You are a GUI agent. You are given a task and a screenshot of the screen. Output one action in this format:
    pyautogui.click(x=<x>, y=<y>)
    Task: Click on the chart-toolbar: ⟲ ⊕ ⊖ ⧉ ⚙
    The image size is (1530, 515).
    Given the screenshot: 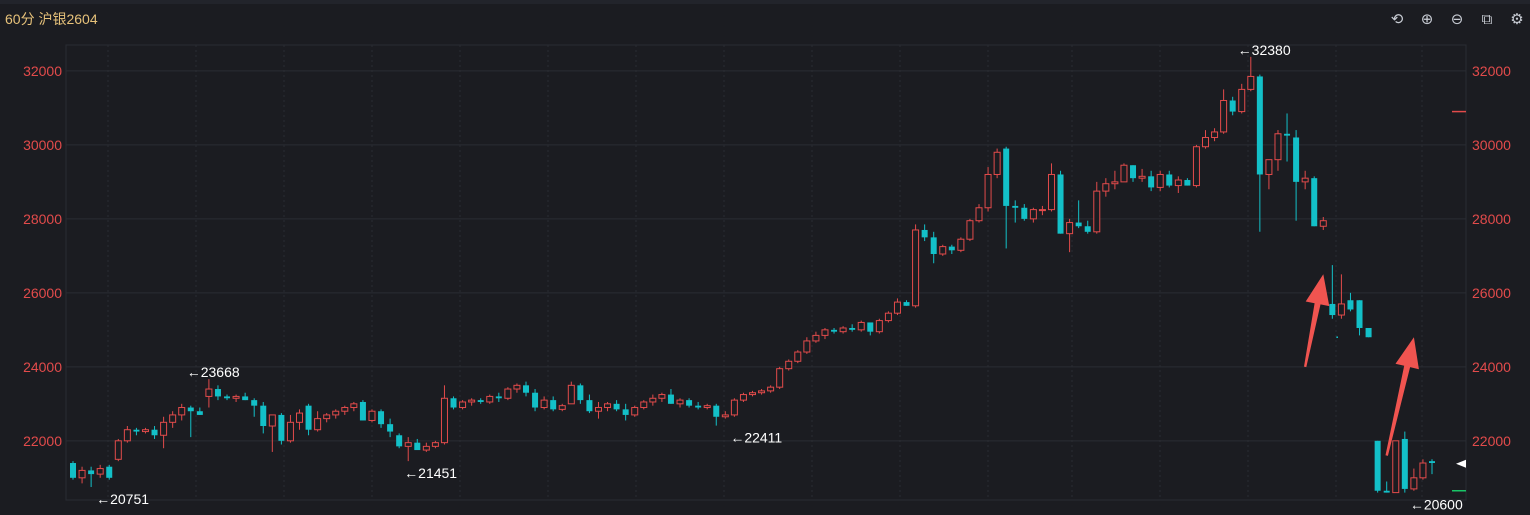 What is the action you would take?
    pyautogui.click(x=1457, y=19)
    